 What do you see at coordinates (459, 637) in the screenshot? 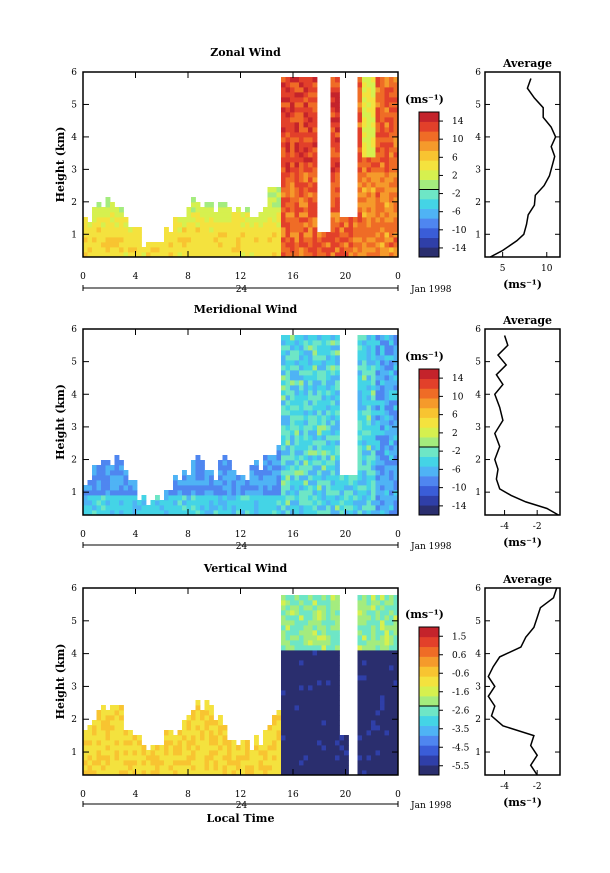
I see `colorbar-tick-label: 1.5` at bounding box center [459, 637].